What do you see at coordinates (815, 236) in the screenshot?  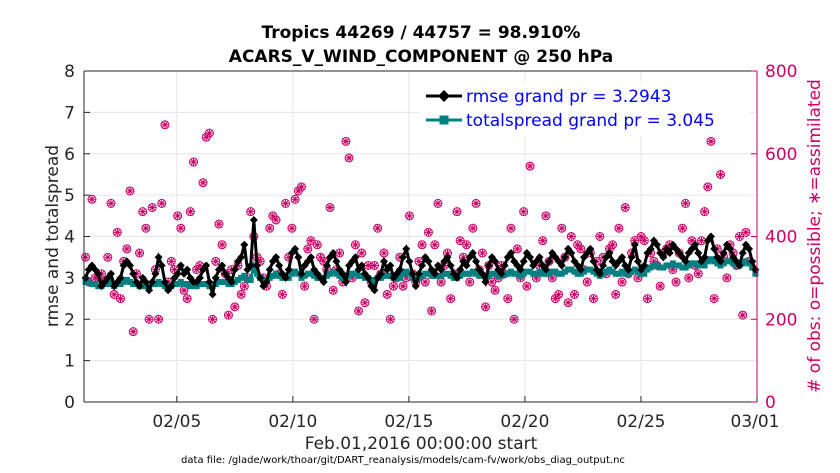 I see `y2-axis-label: # of obs: o=possible; ∗=assimilated` at bounding box center [815, 236].